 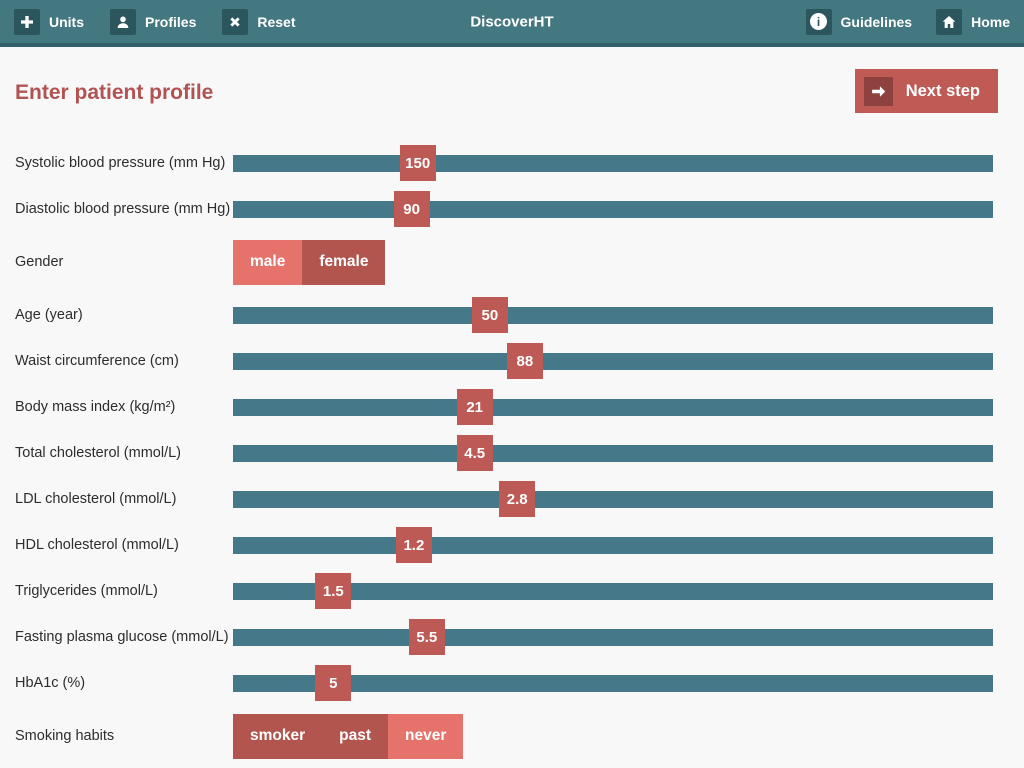 I want to click on home-icon, so click(x=949, y=21).